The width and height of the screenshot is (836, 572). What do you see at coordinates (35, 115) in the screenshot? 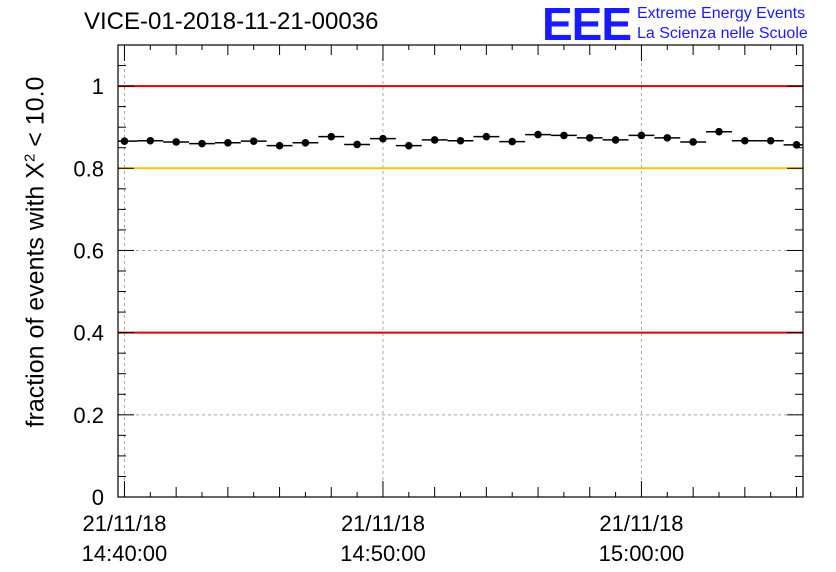
I see `y-axis-label-suffix: < 10.0` at bounding box center [35, 115].